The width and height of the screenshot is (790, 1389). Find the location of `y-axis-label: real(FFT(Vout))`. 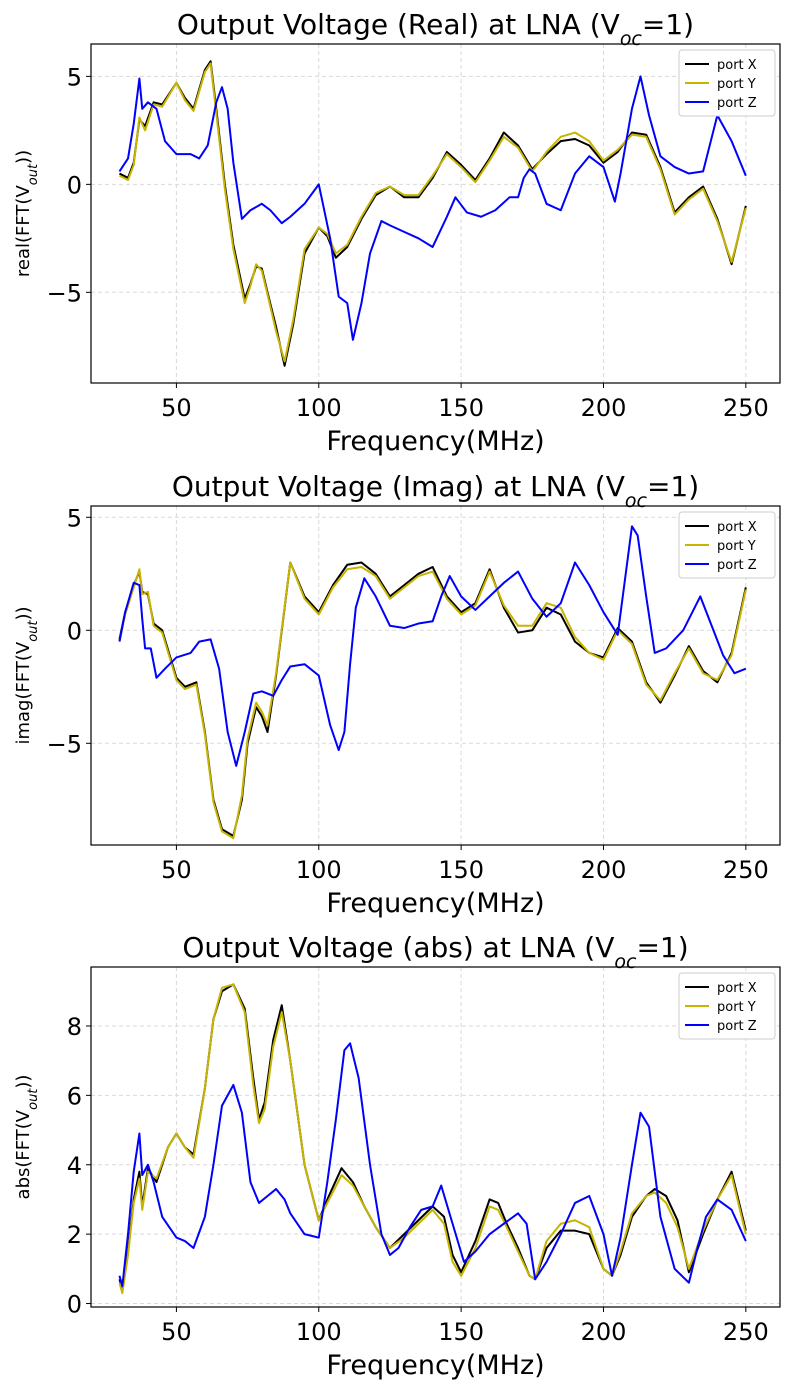

y-axis-label: real(FFT(Vout)) is located at coordinates (27, 213).